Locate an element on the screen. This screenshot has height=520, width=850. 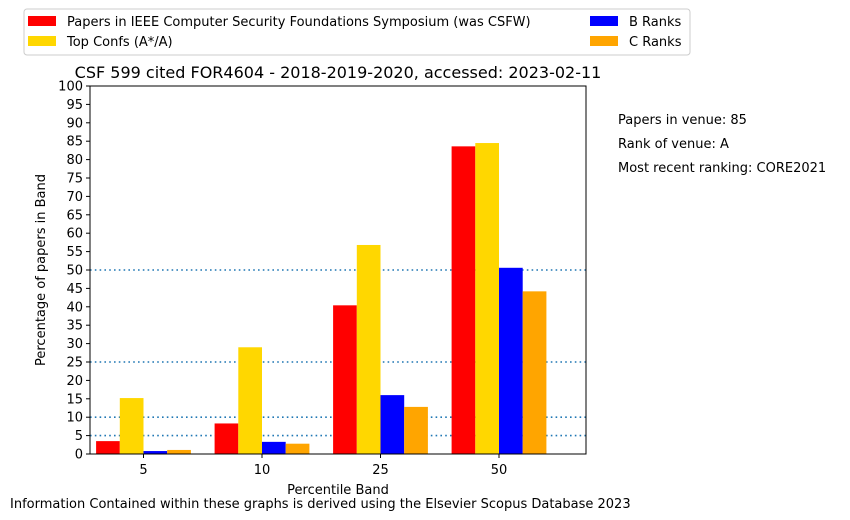
y-tick-label: 30 is located at coordinates (74, 344).